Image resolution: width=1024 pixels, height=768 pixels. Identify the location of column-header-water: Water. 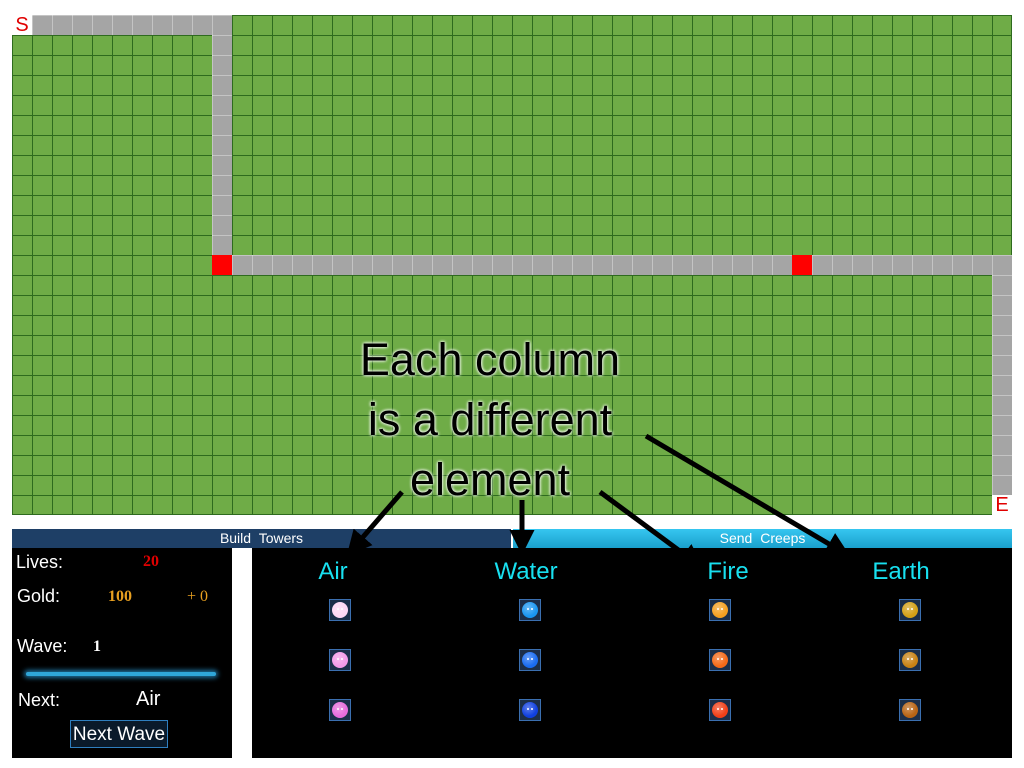
(526, 571).